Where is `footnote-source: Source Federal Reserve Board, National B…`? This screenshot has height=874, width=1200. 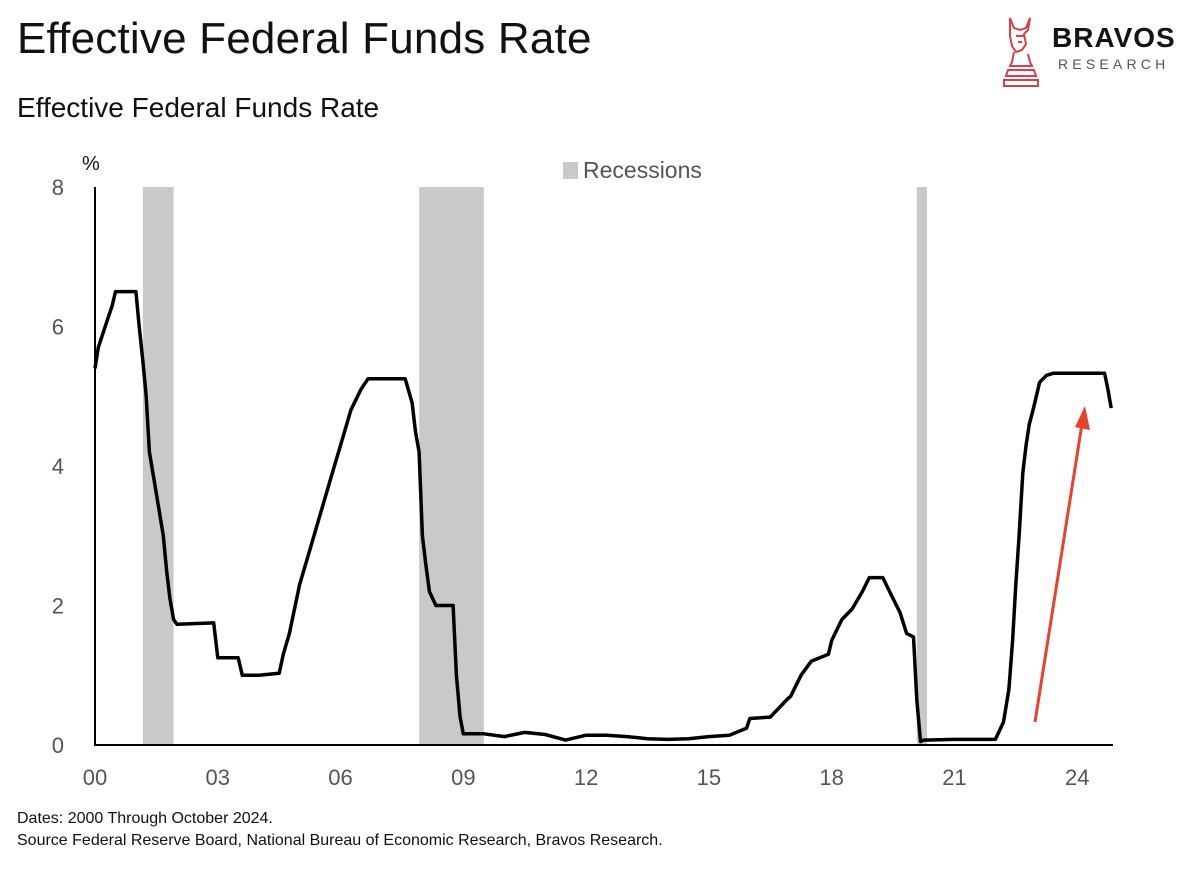
footnote-source: Source Federal Reserve Board, National B… is located at coordinates (340, 840).